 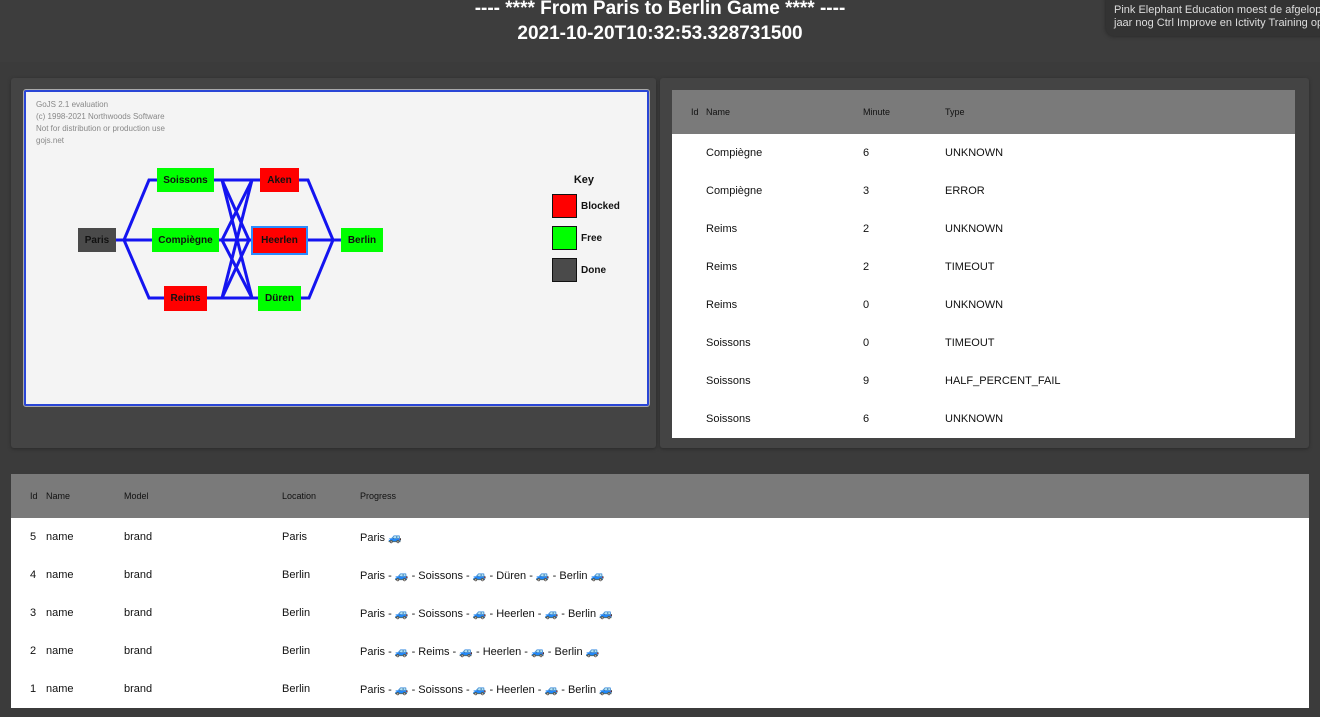 I want to click on table-row: Soissons 0 TIMEOUT, so click(x=983, y=343).